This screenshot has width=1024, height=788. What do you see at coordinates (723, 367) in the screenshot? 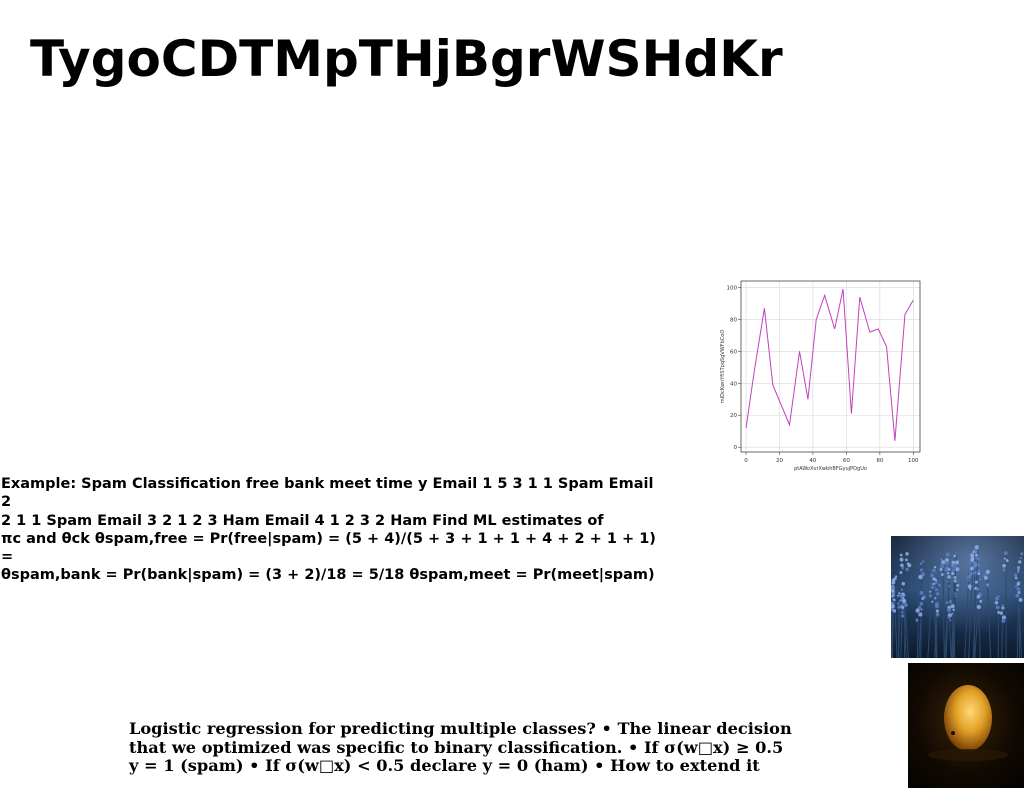
I see `y-axis-label: mIDcKwnYfiSTpqSgVWFbCoO` at bounding box center [723, 367].